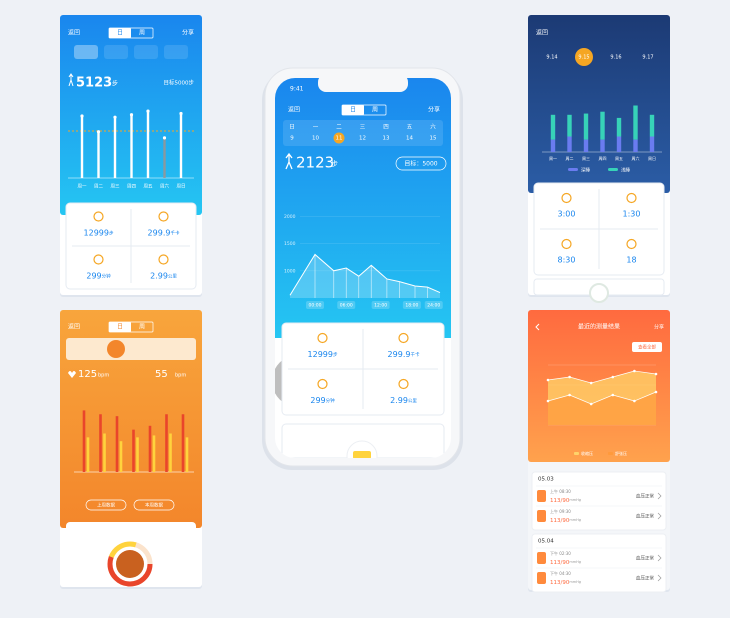  Describe the element at coordinates (409, 139) in the screenshot. I see `date: 14` at that location.